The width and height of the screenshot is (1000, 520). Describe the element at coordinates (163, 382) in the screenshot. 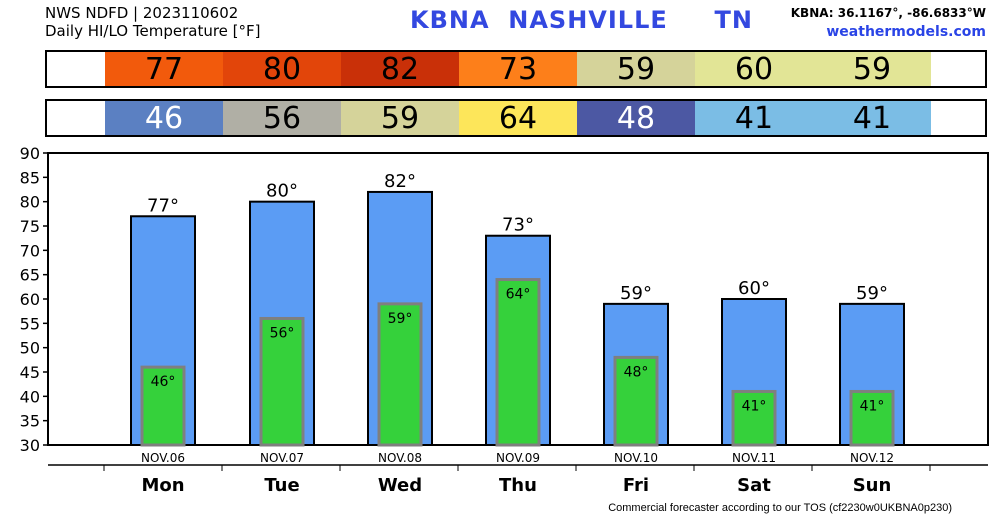

I see `low-value-label: 46°` at that location.